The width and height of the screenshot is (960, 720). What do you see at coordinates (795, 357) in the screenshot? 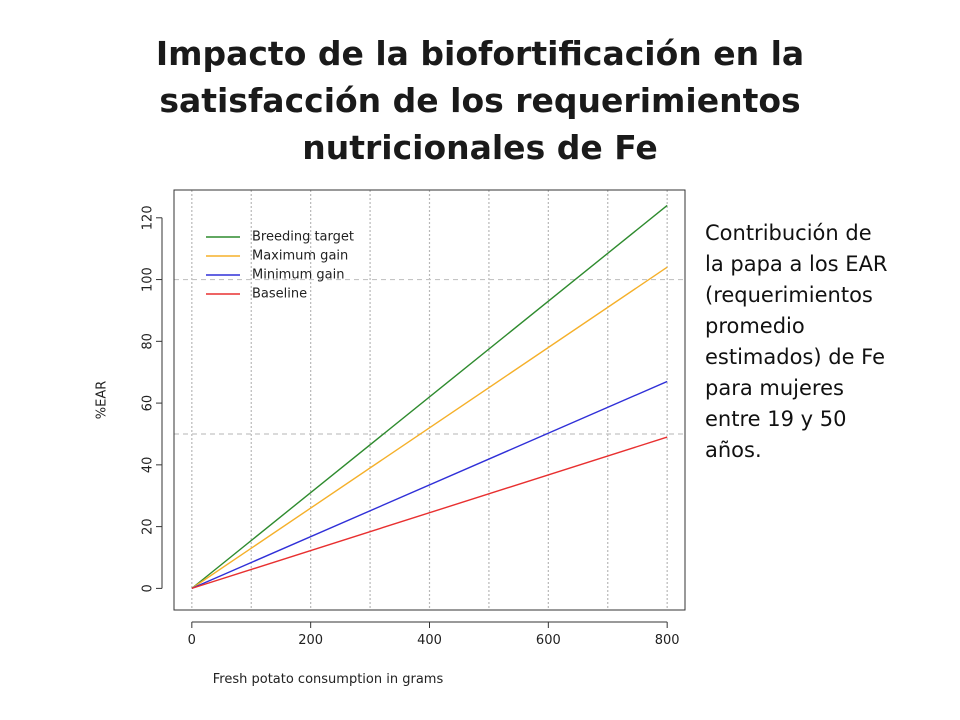
I see `note-line: estimados) de Fe` at bounding box center [795, 357].